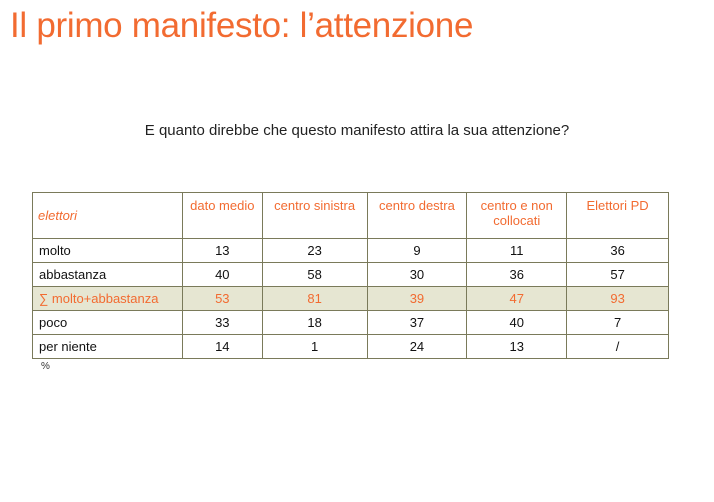 The height and width of the screenshot is (502, 714). I want to click on table-cell: 18, so click(314, 322).